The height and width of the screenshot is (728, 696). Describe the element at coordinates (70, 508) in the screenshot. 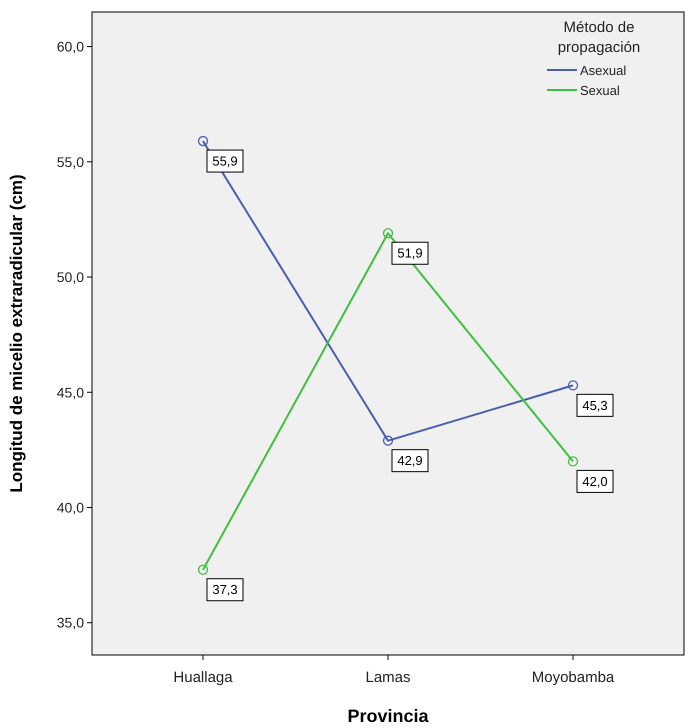

I see `y-tick-label: 40,0` at that location.